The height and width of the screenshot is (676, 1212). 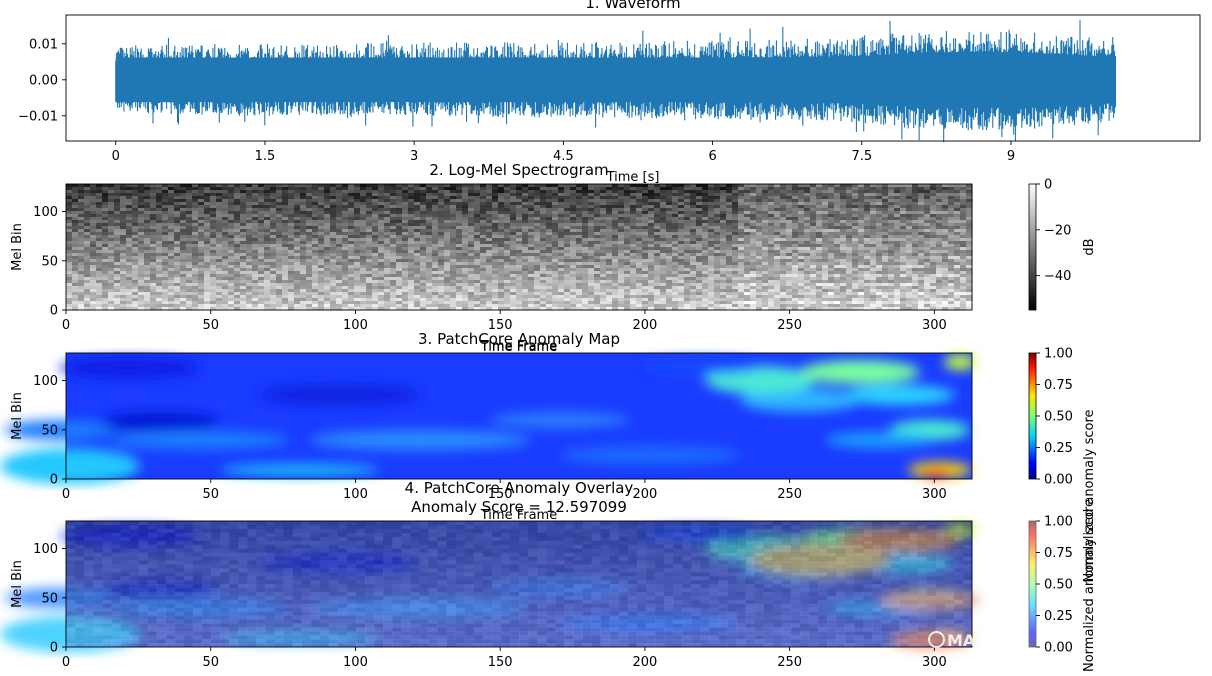 I want to click on waveform-xtick-label: 1.5, so click(x=265, y=156).